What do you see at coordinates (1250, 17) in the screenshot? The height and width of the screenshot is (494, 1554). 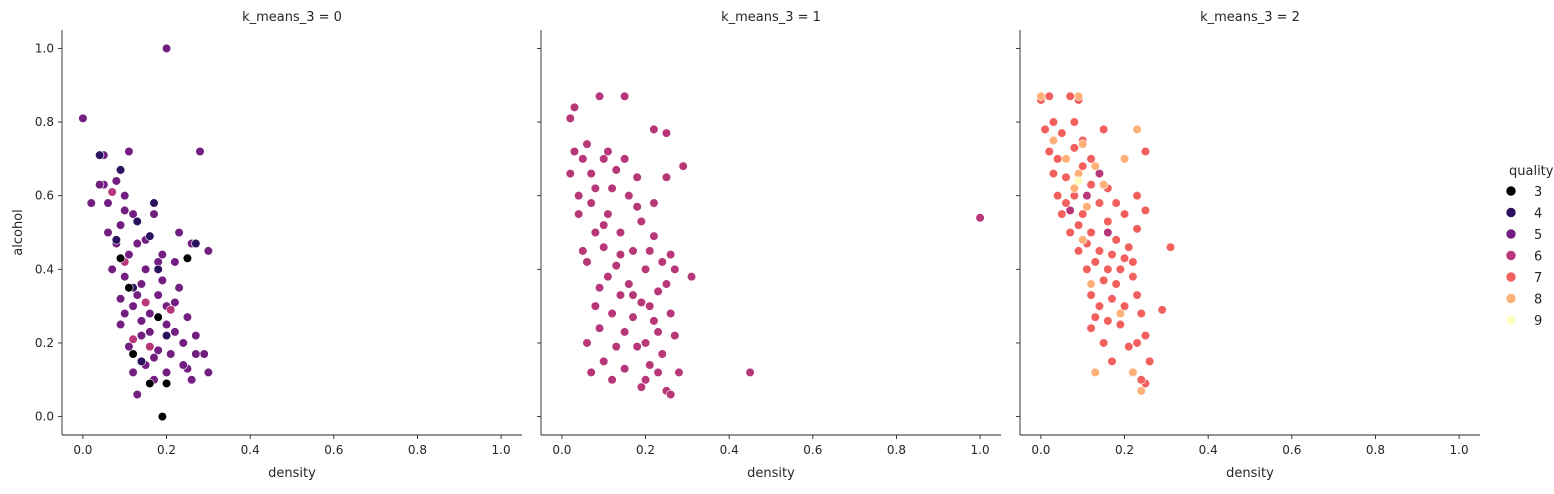 I see `facet-title: k_means_3 = 2` at bounding box center [1250, 17].